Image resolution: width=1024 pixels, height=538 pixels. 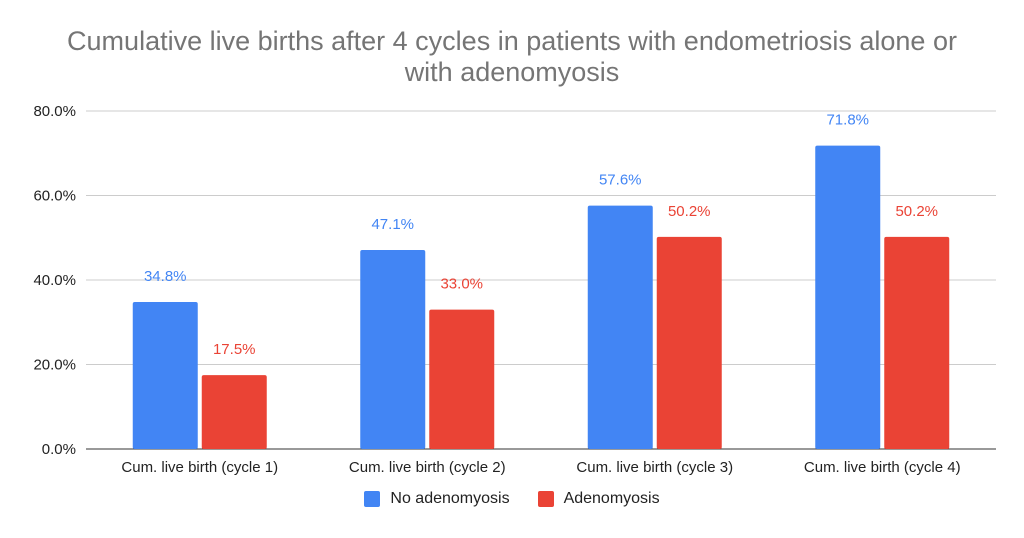 I want to click on data-label: 57.6%, so click(x=620, y=180).